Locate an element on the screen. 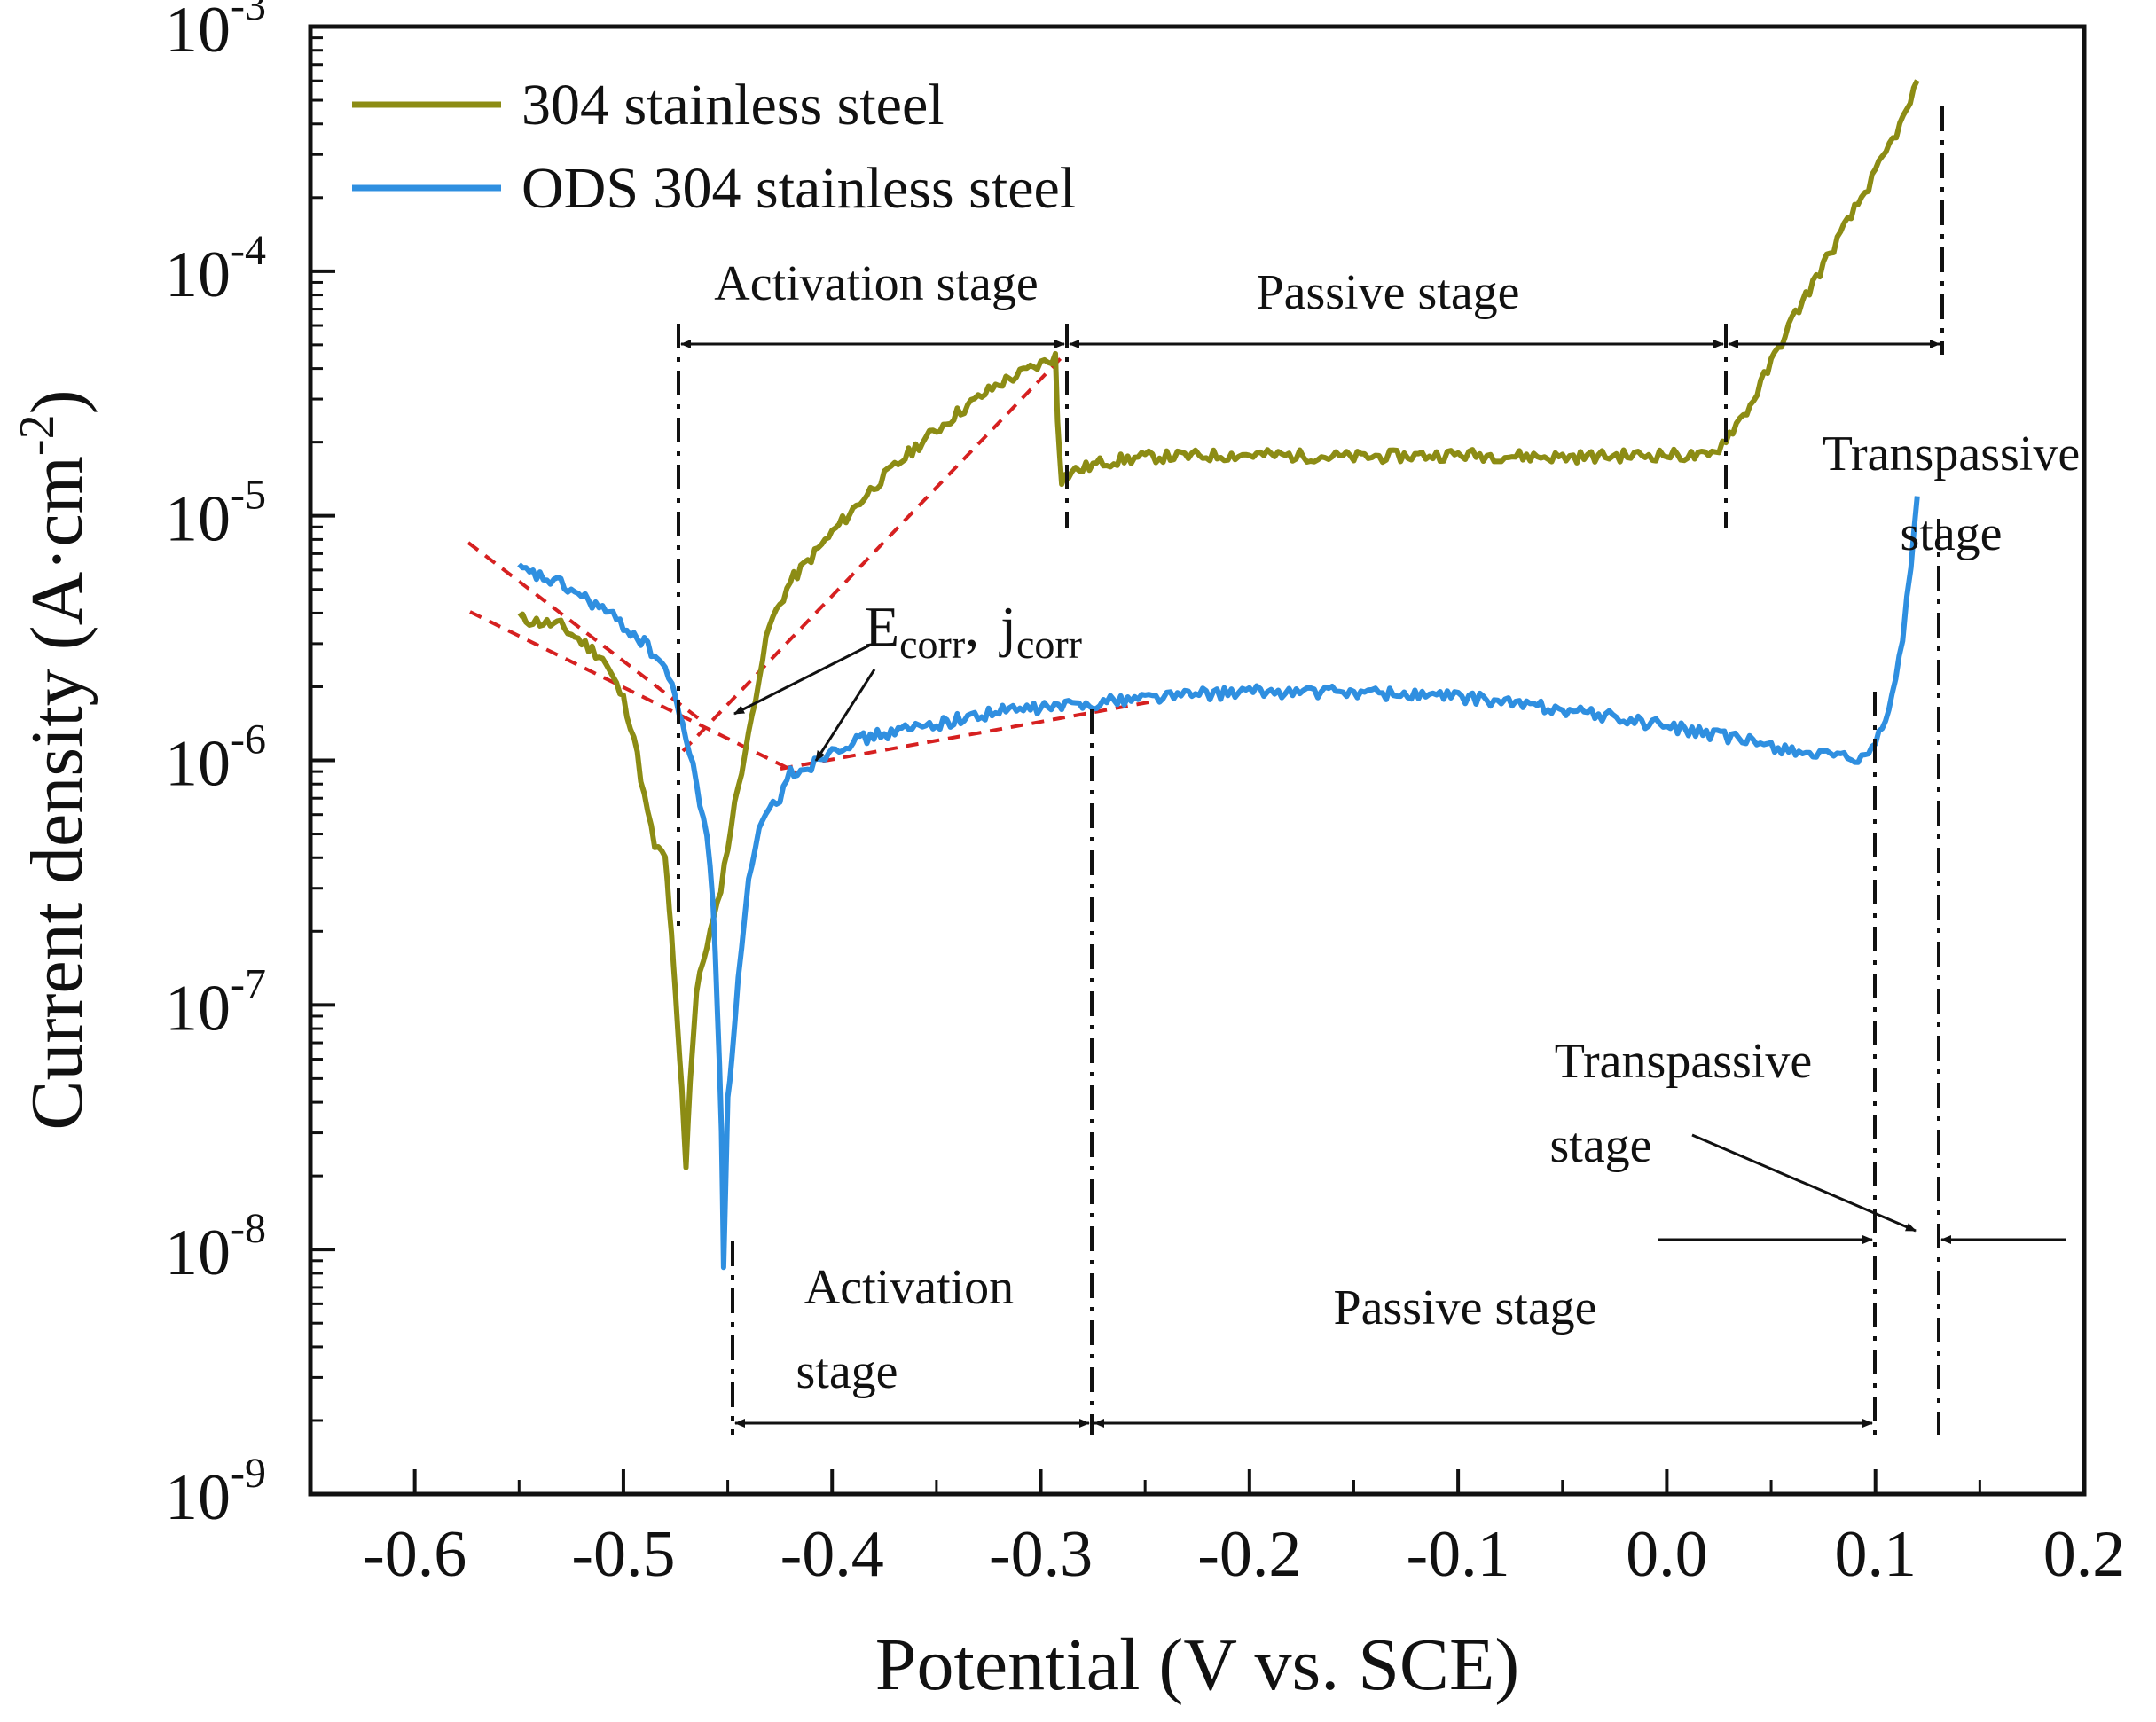  y-axis-title: Current density (A·cm-2) is located at coordinates (54, 760).